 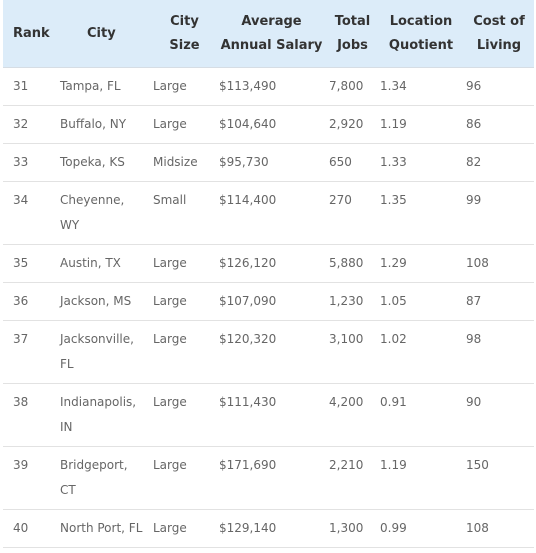 I want to click on city-cell-text: FL, so click(x=67, y=364).